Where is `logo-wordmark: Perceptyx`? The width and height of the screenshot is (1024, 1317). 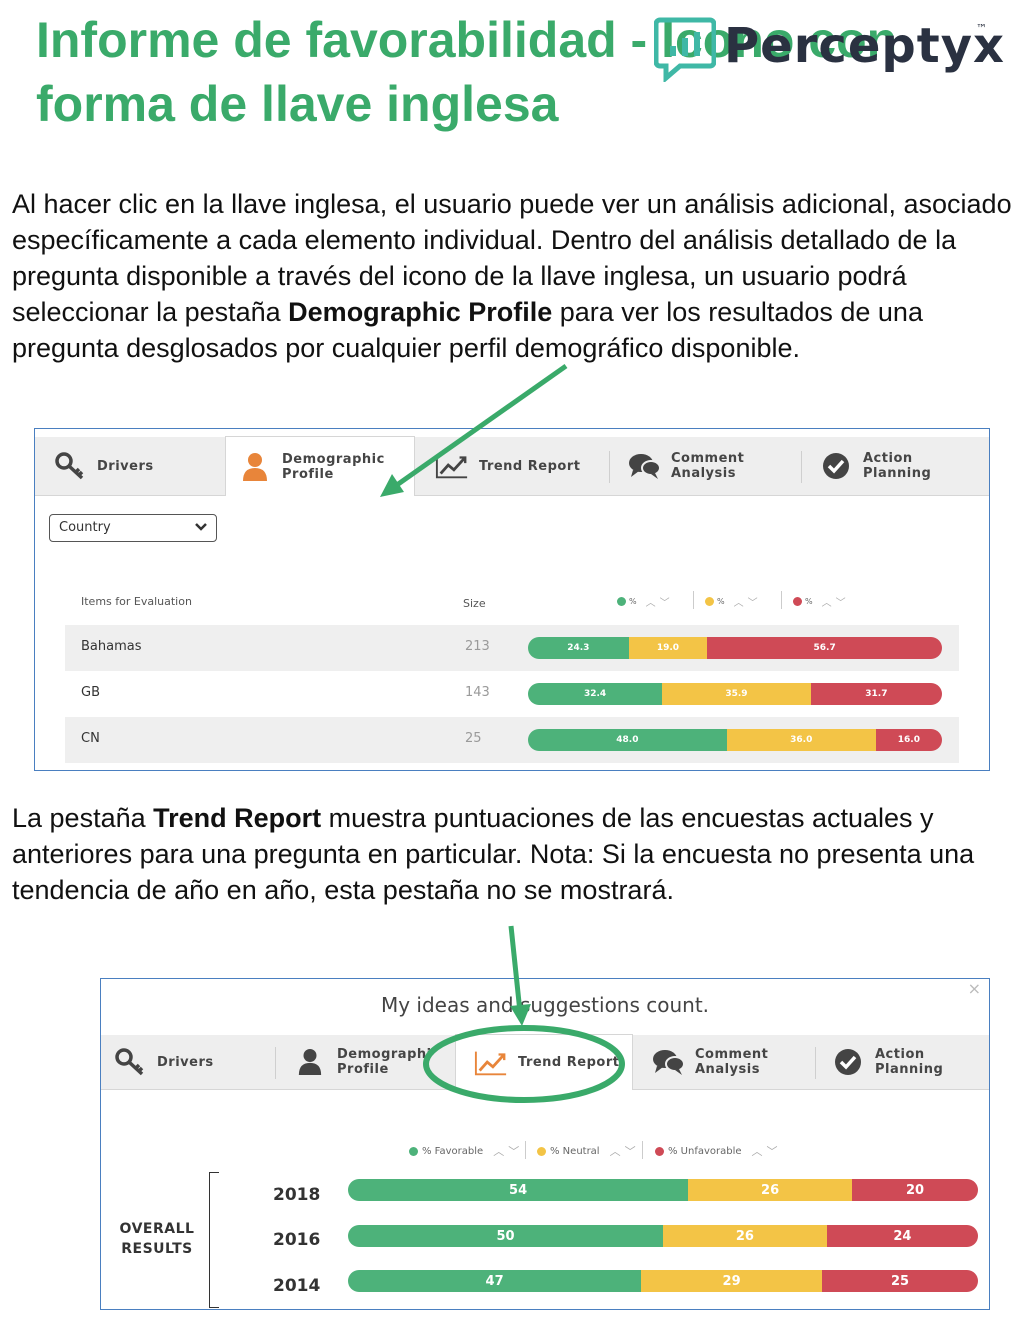 logo-wordmark: Perceptyx is located at coordinates (864, 46).